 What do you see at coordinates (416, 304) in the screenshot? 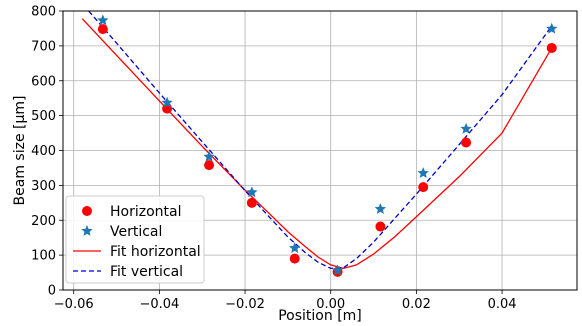
I see `x-tick-label: 0.02` at bounding box center [416, 304].